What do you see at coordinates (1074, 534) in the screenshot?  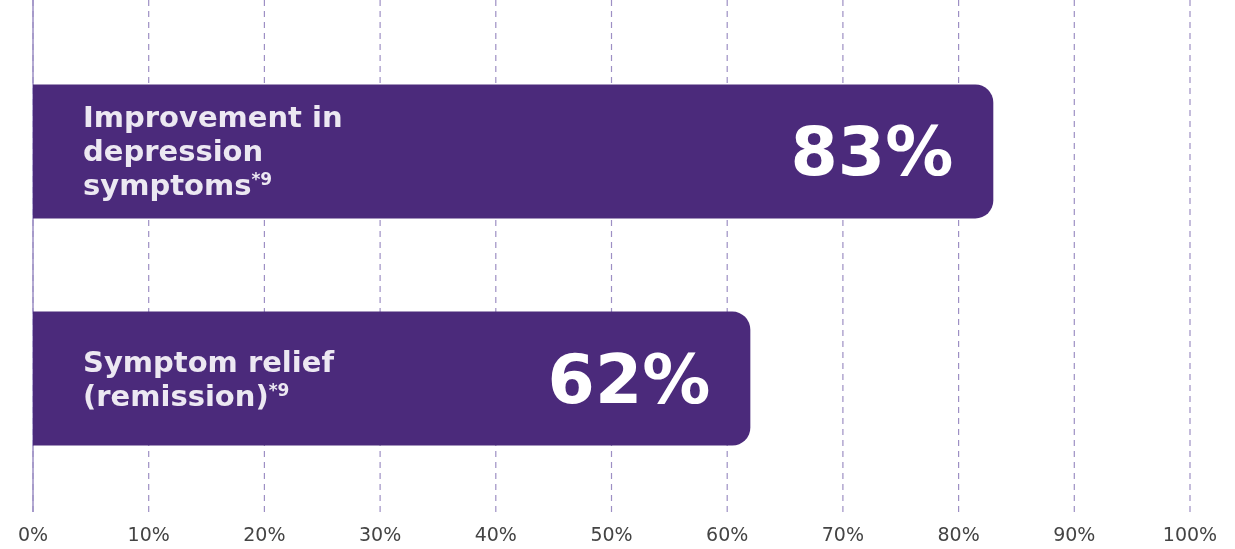 I see `x-tick-label: 90%` at bounding box center [1074, 534].